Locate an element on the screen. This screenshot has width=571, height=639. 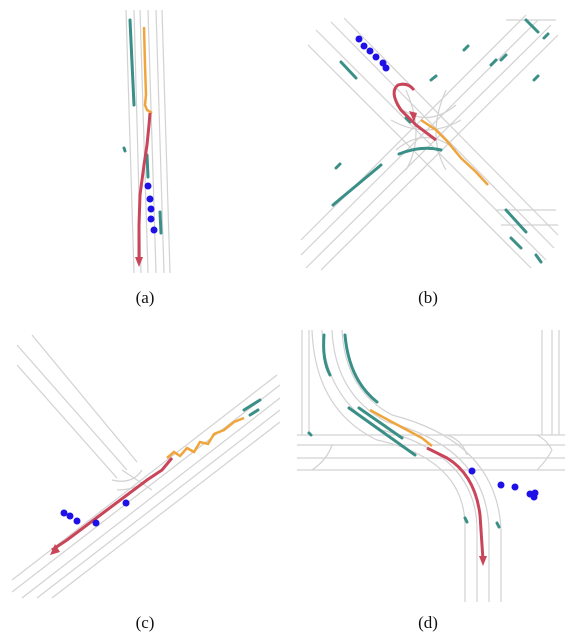
caption-d: (d) is located at coordinates (428, 622).